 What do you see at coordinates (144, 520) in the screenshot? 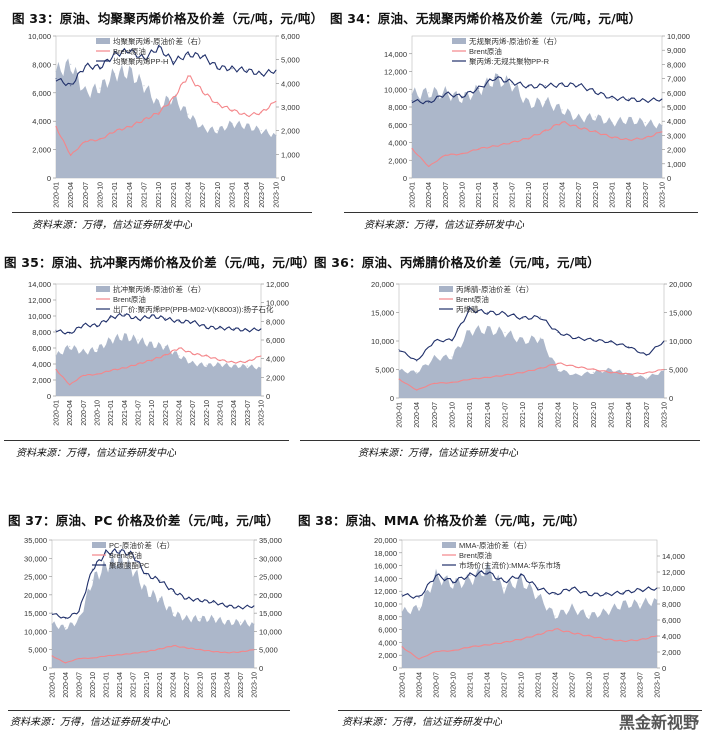
I see `chart-title: 图 37：原油、PC 价格及价差（元/吨，元/吨）` at bounding box center [144, 520].